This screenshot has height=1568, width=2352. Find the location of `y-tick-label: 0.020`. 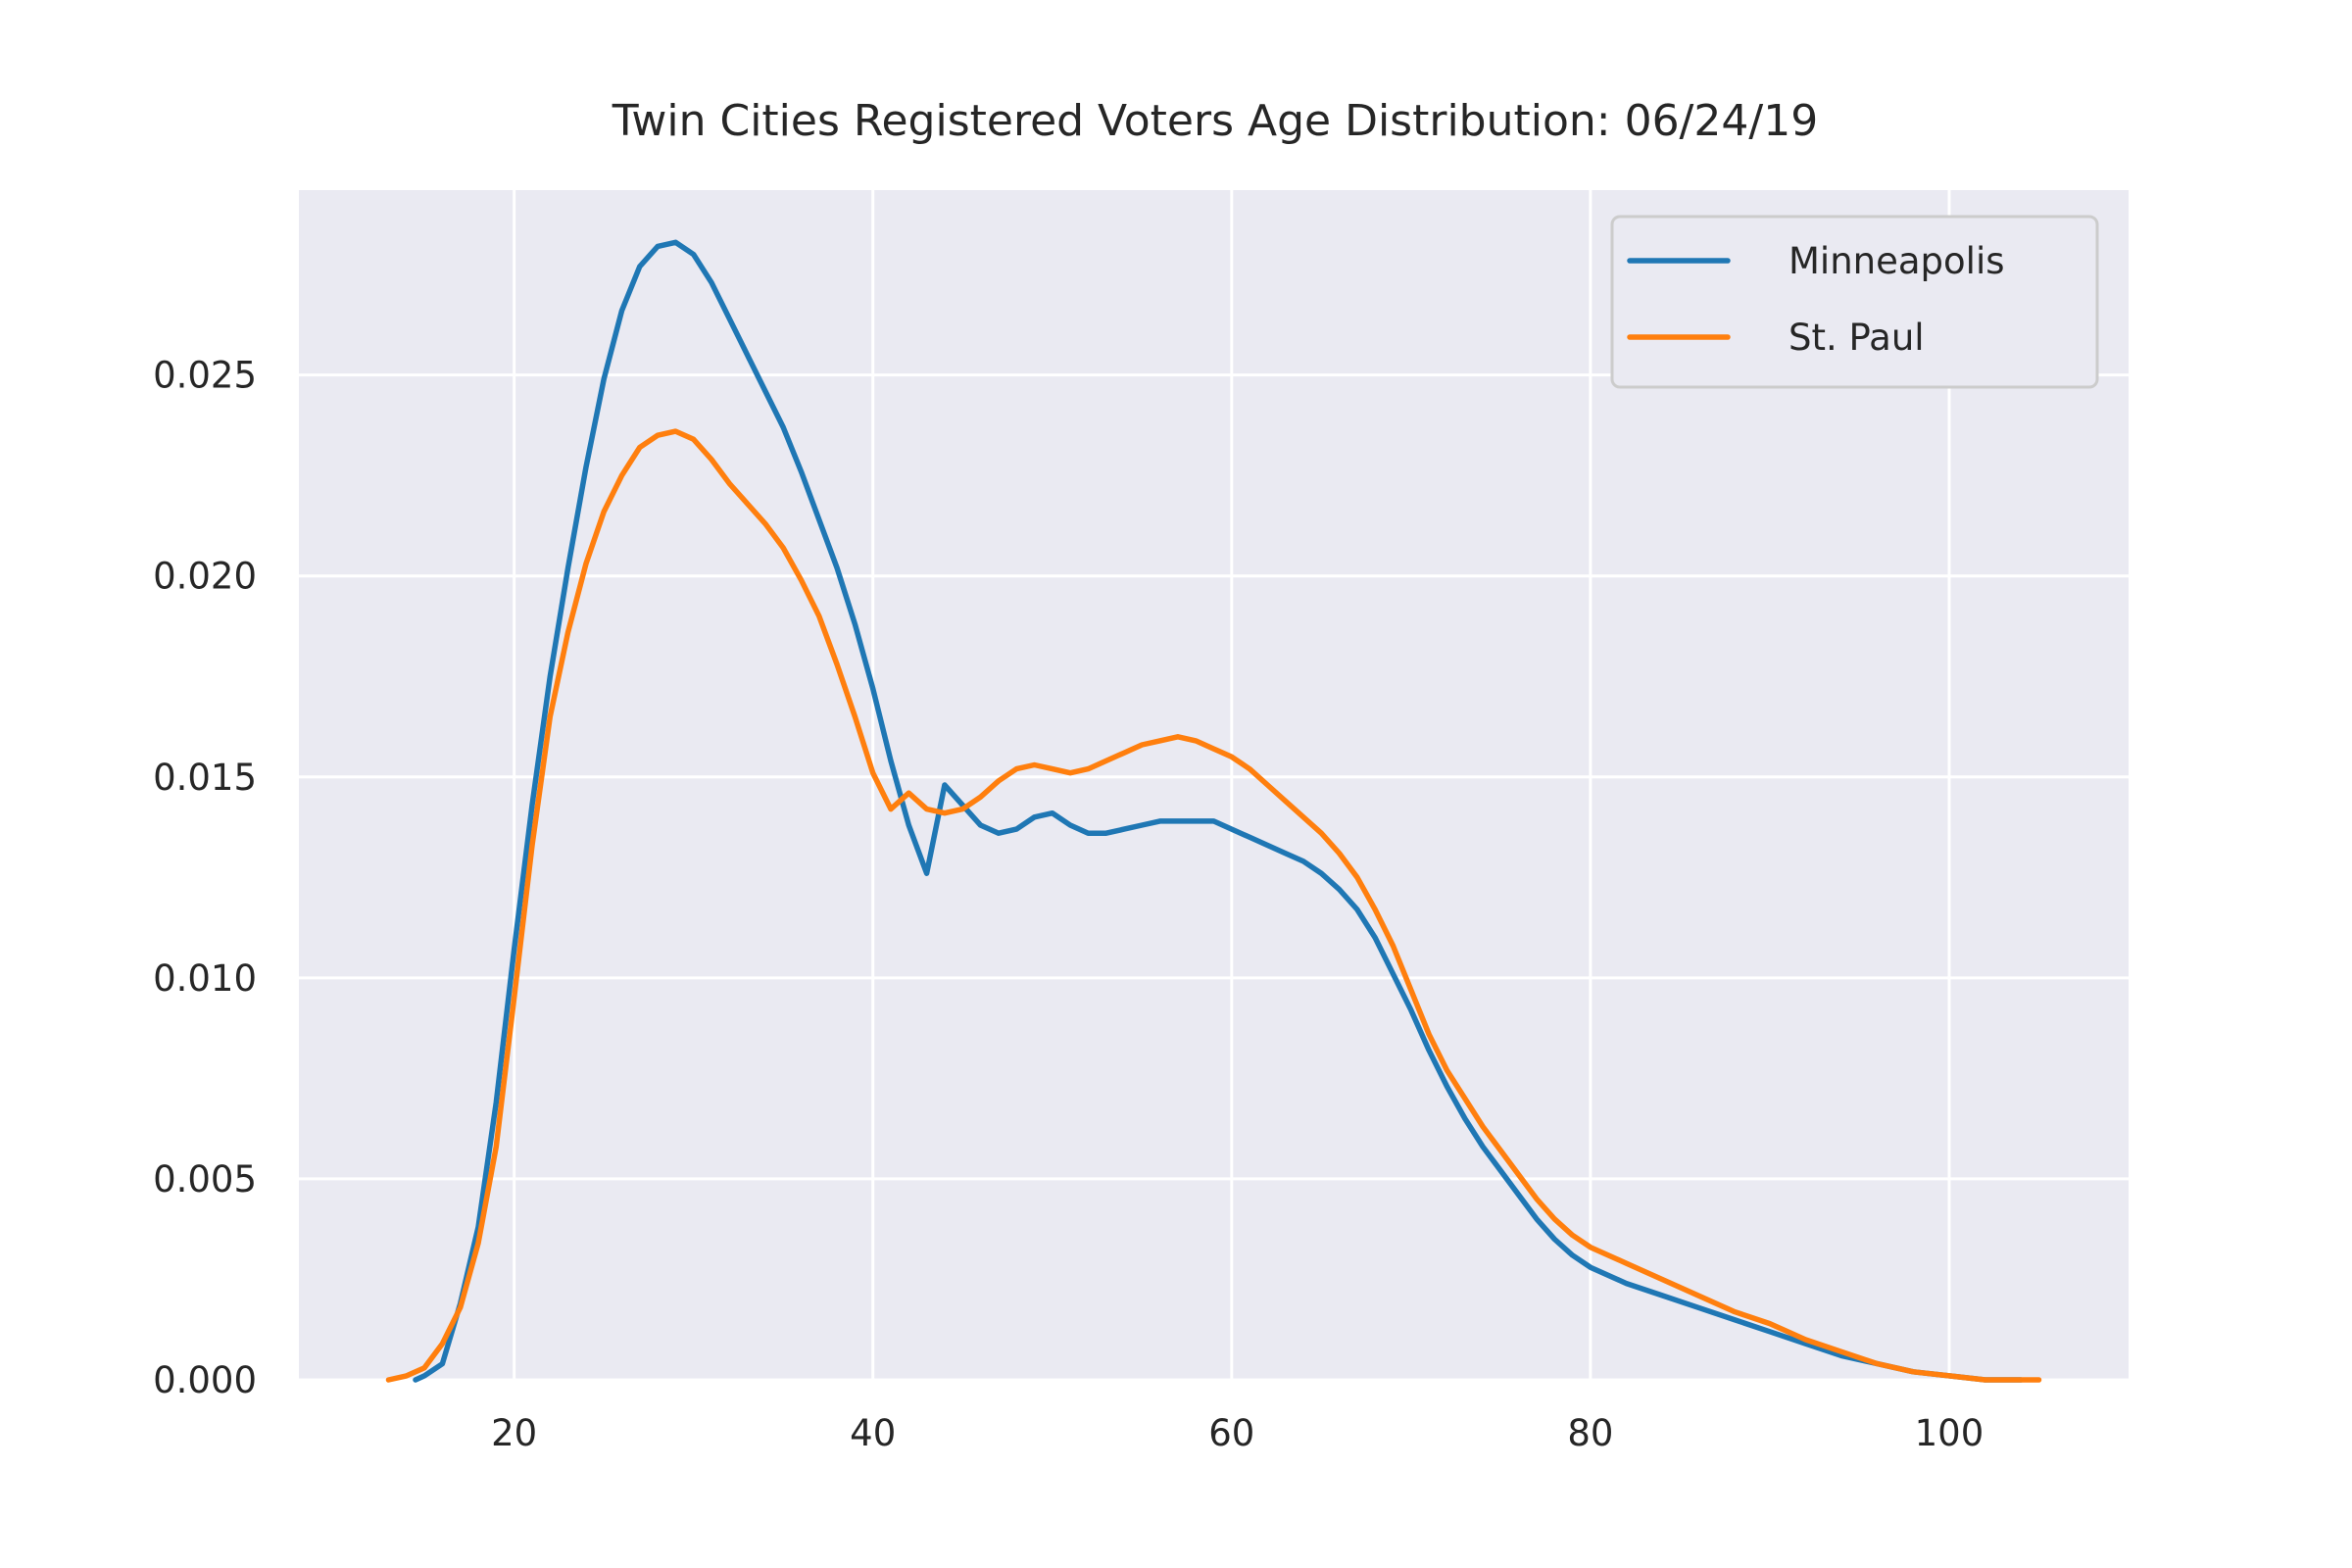

y-tick-label: 0.020 is located at coordinates (205, 577).